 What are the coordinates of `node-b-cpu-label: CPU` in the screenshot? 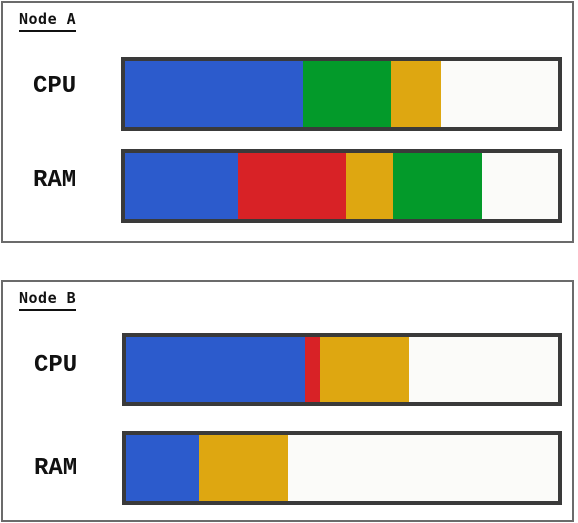 It's located at (56, 365).